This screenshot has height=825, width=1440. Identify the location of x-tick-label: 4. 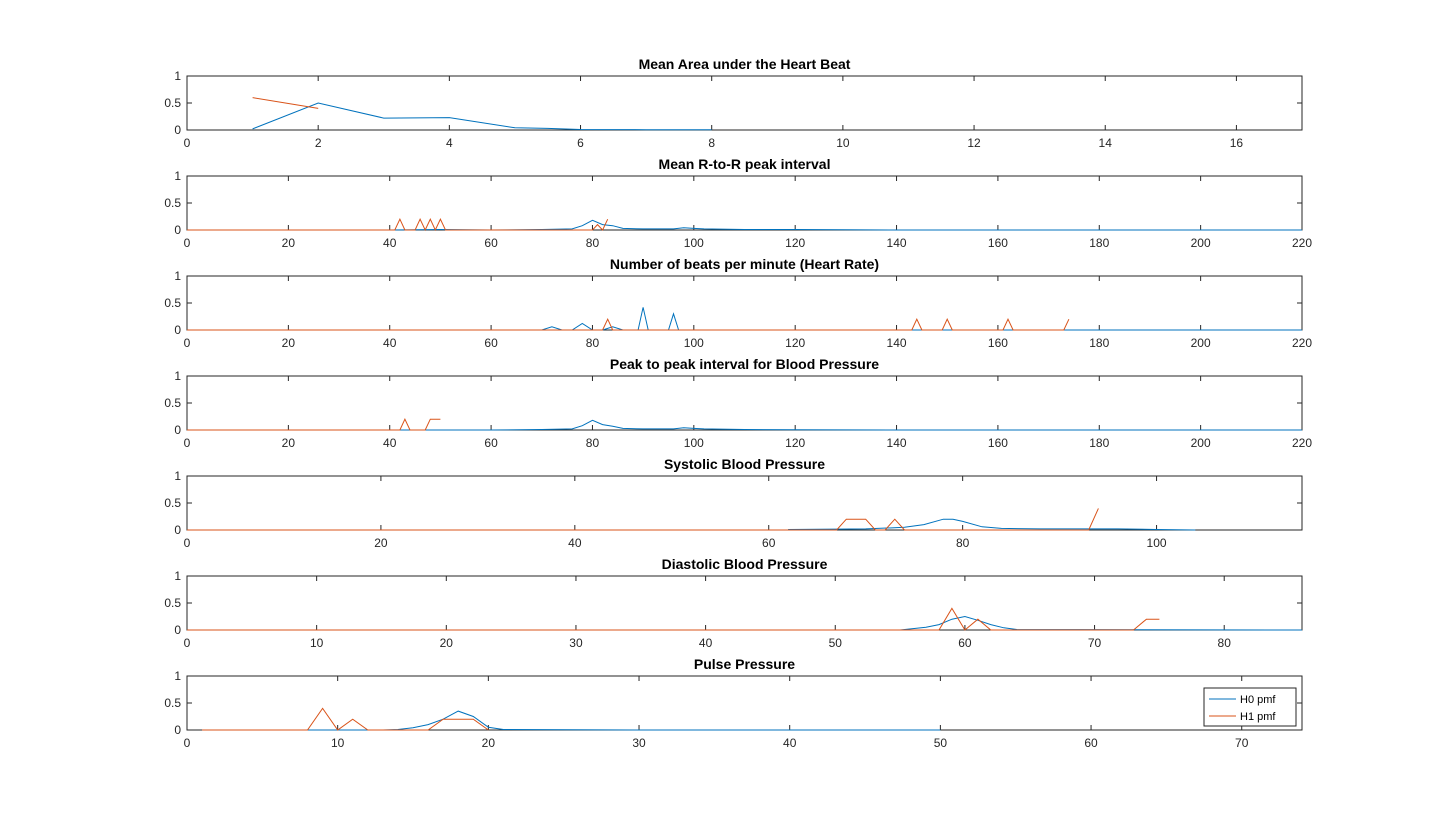
(449, 143).